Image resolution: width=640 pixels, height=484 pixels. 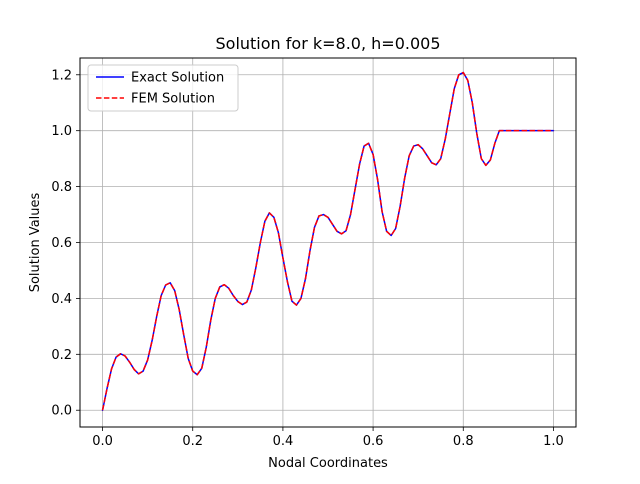 I want to click on x-tick-label: 1.0, so click(x=553, y=441).